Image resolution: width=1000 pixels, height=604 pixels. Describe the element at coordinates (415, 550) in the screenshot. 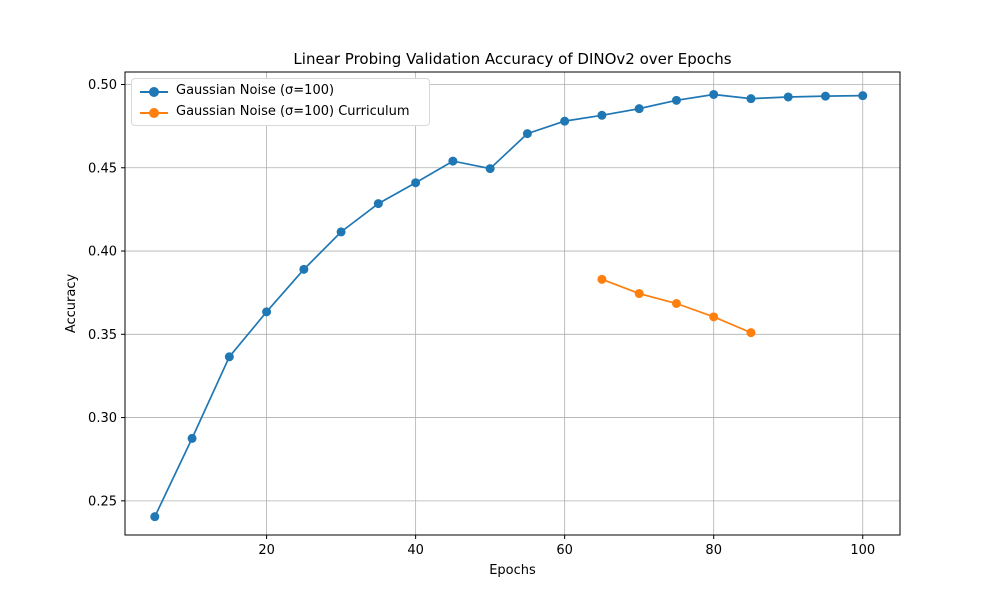

I see `x-tick-label: 40` at that location.